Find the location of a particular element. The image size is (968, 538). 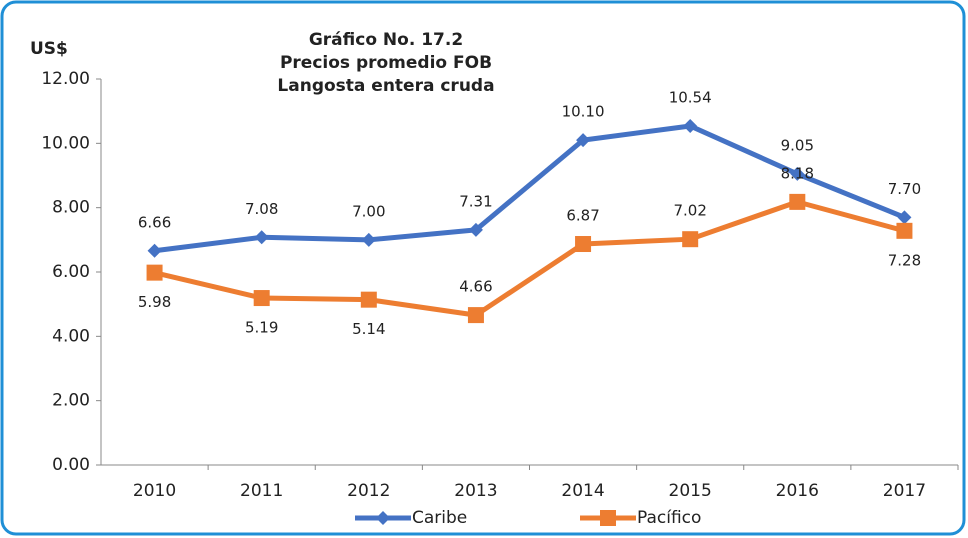

data-label: 10.54 is located at coordinates (690, 97).